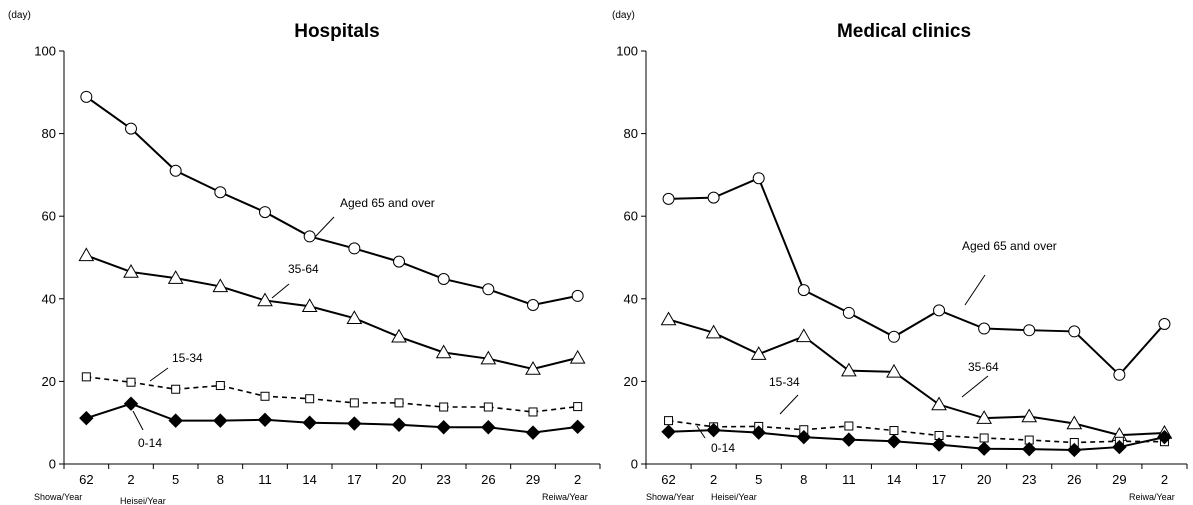  Describe the element at coordinates (904, 31) in the screenshot. I see `chart-title: Medical clinics` at that location.